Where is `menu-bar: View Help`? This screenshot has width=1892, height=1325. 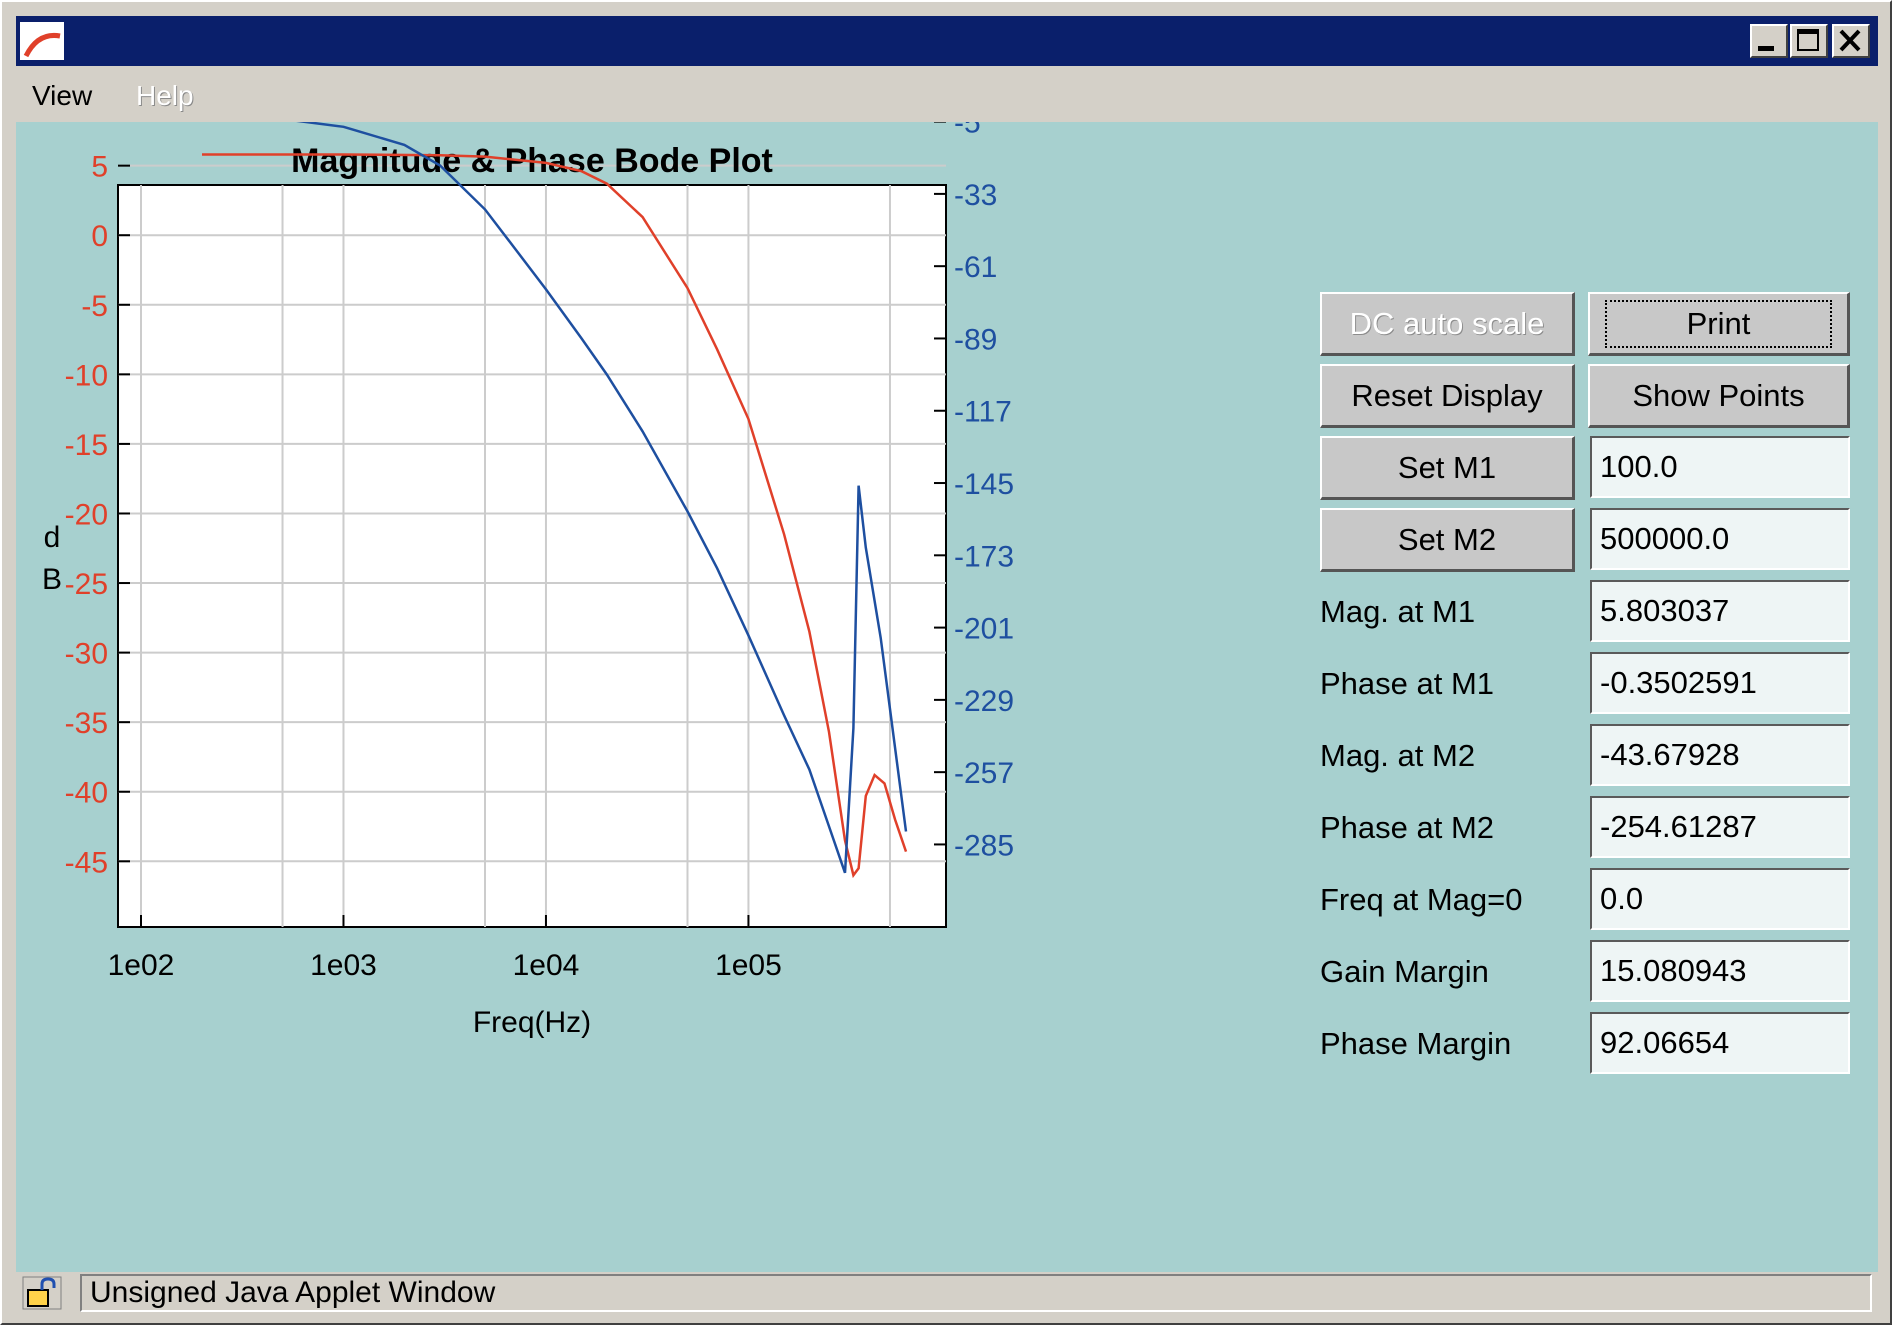
menu-bar: View Help is located at coordinates (947, 95).